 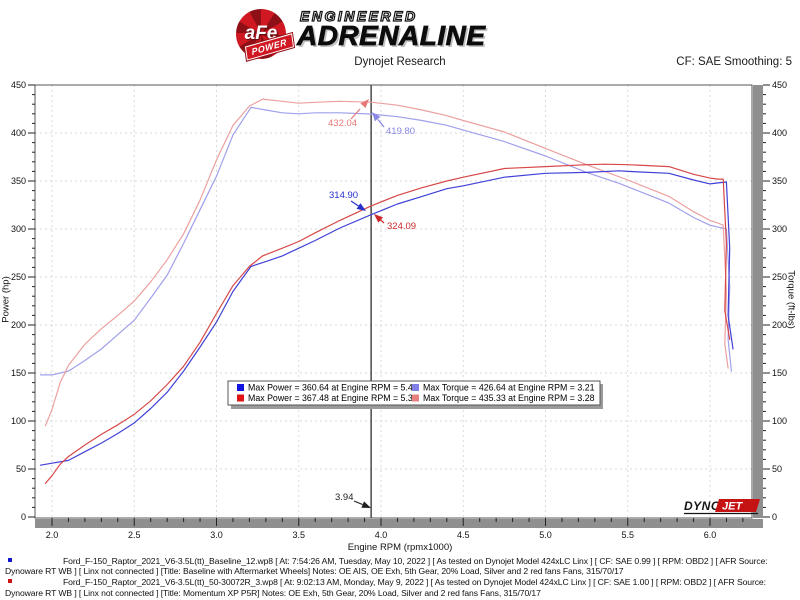 I want to click on torque-tick-label: 50, so click(x=777, y=469).